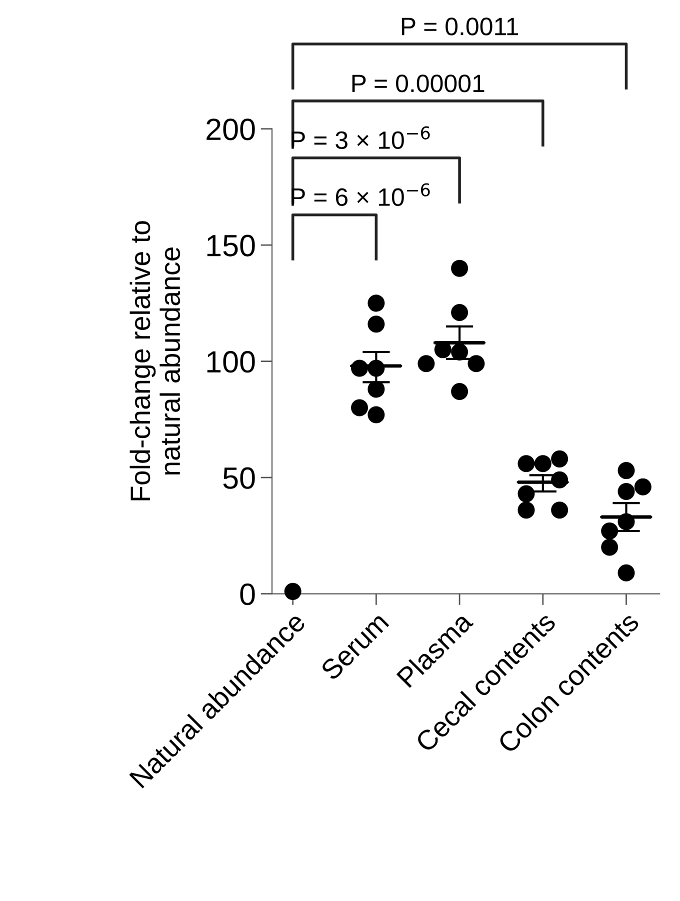 Image resolution: width=680 pixels, height=901 pixels. What do you see at coordinates (231, 362) in the screenshot?
I see `y-tick-label: 100` at bounding box center [231, 362].